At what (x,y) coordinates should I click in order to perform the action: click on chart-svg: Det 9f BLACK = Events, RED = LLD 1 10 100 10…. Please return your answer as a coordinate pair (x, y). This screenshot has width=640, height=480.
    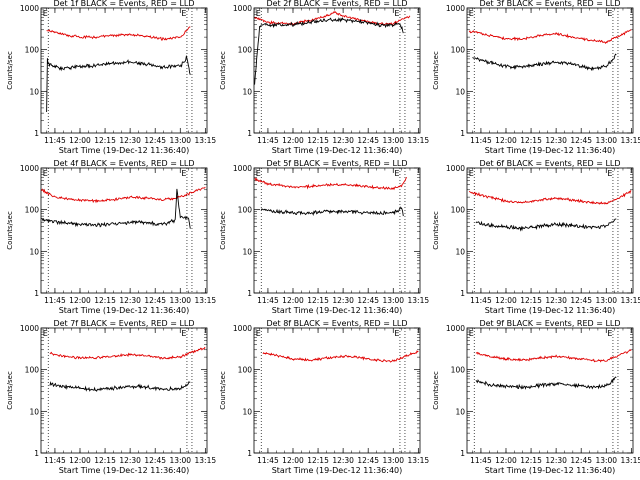
    Looking at the image, I should click on (536, 397).